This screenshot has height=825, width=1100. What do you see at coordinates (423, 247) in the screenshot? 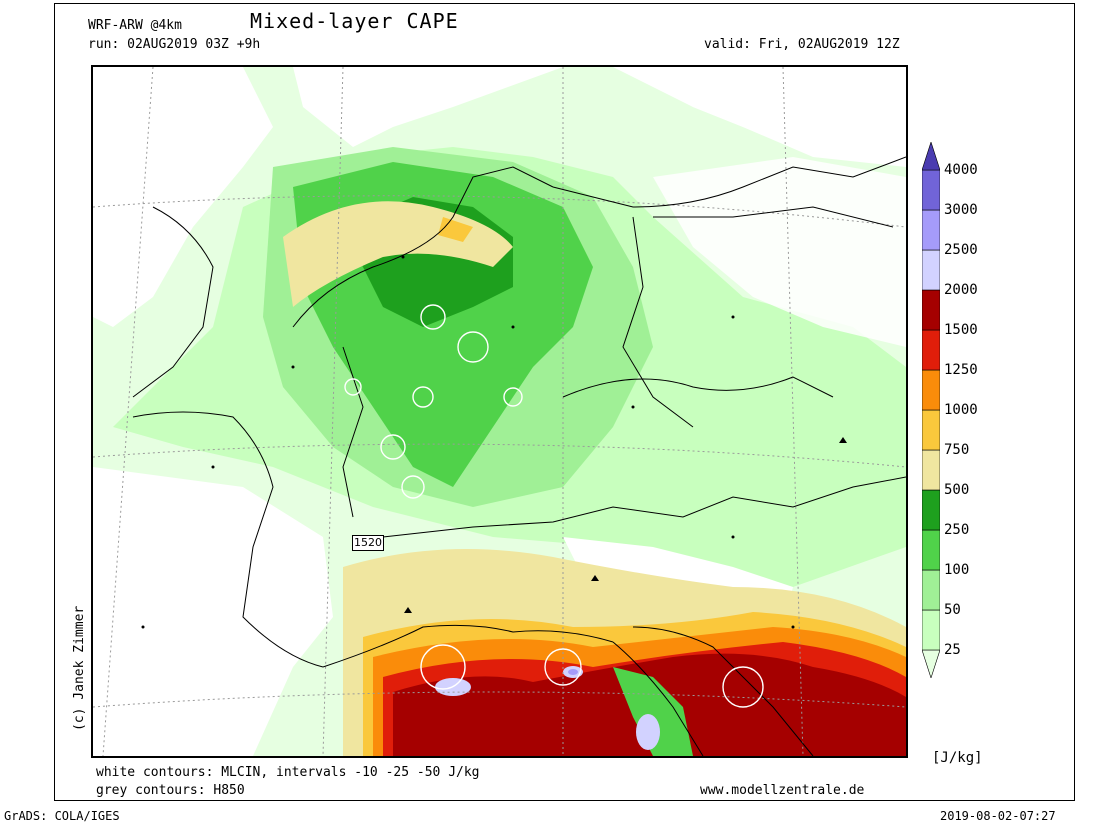
I see `coastline-north-sea` at bounding box center [423, 247].